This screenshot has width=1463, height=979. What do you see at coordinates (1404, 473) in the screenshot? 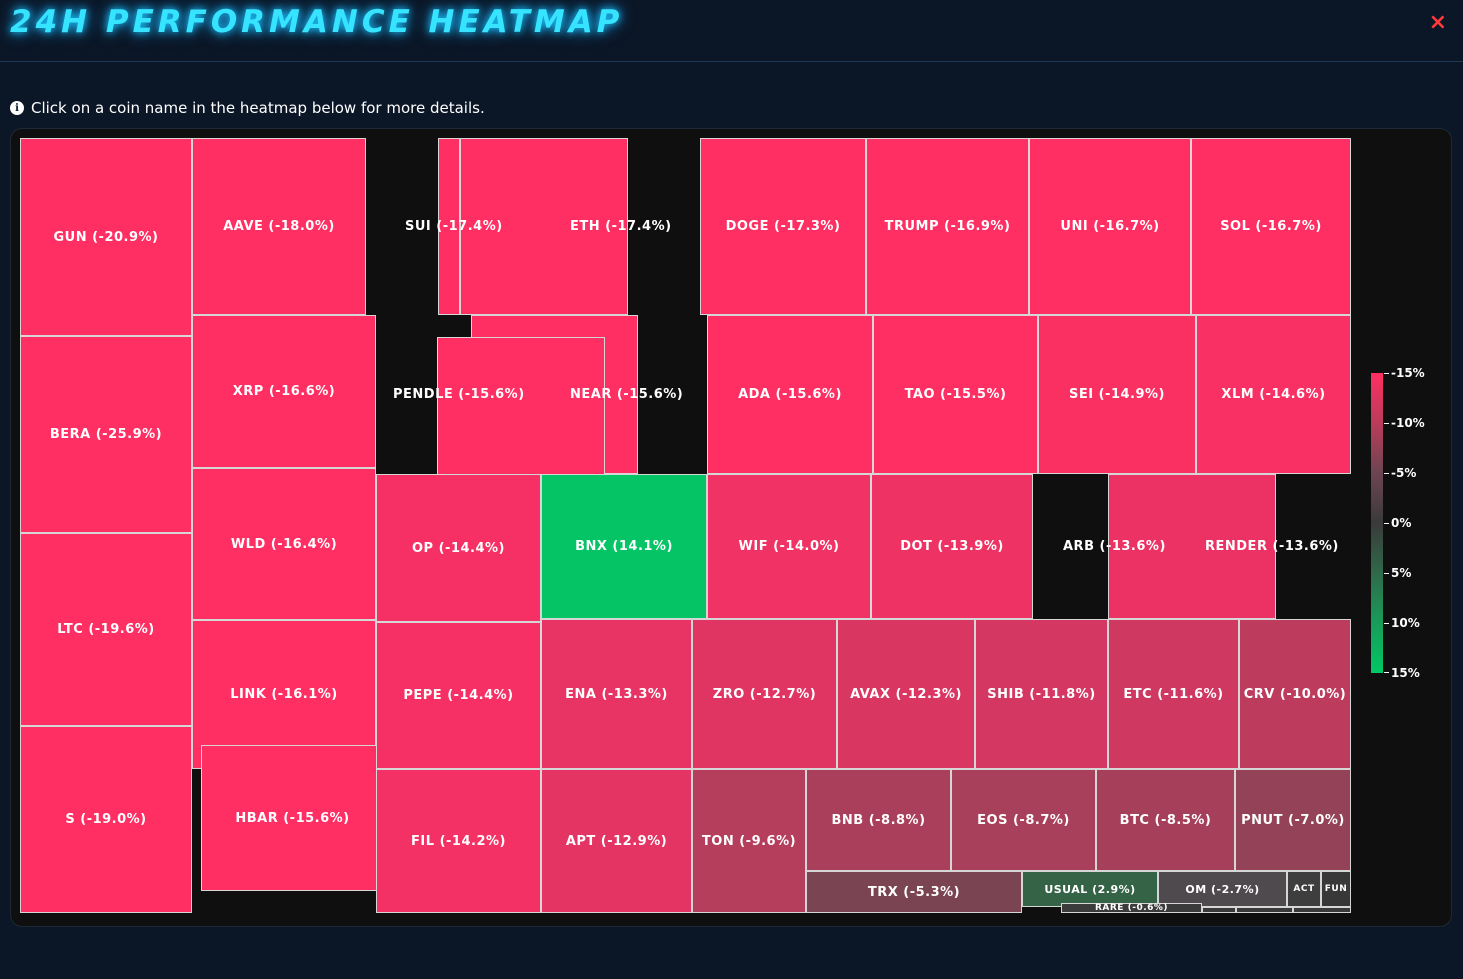
I see `legend-label: -5%` at bounding box center [1404, 473].